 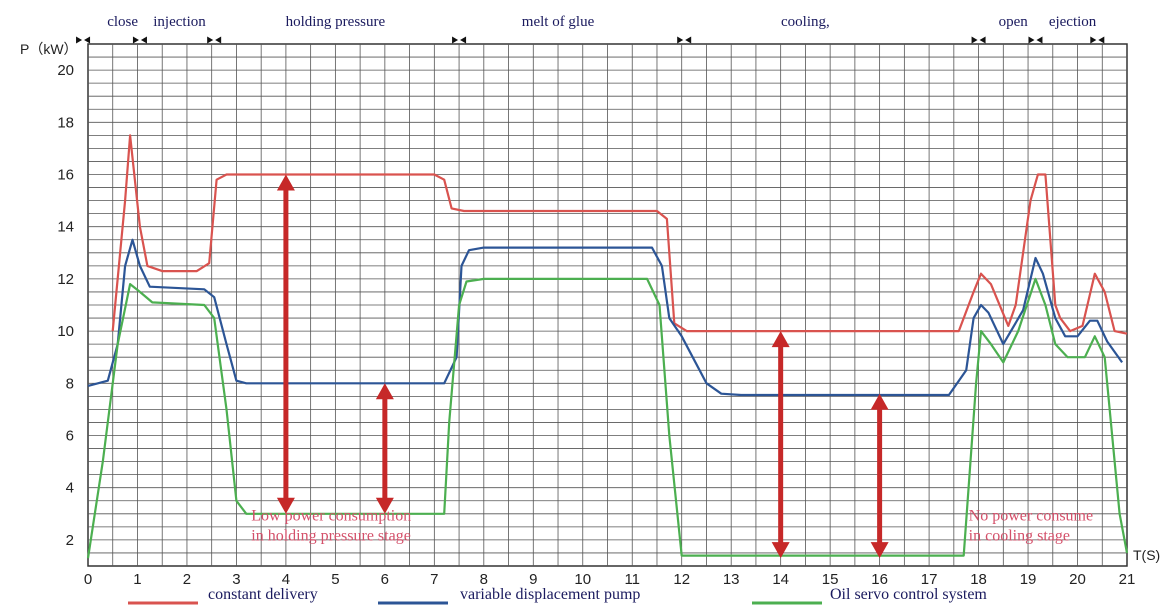 What do you see at coordinates (434, 579) in the screenshot?
I see `x-tick-label: 7` at bounding box center [434, 579].